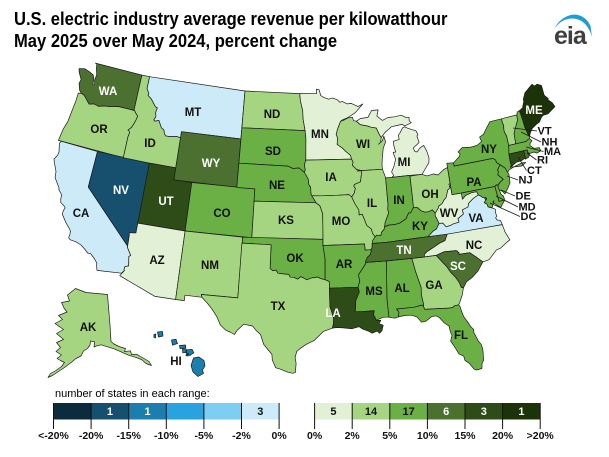  What do you see at coordinates (165, 202) in the screenshot?
I see `svg-text: UT` at bounding box center [165, 202].